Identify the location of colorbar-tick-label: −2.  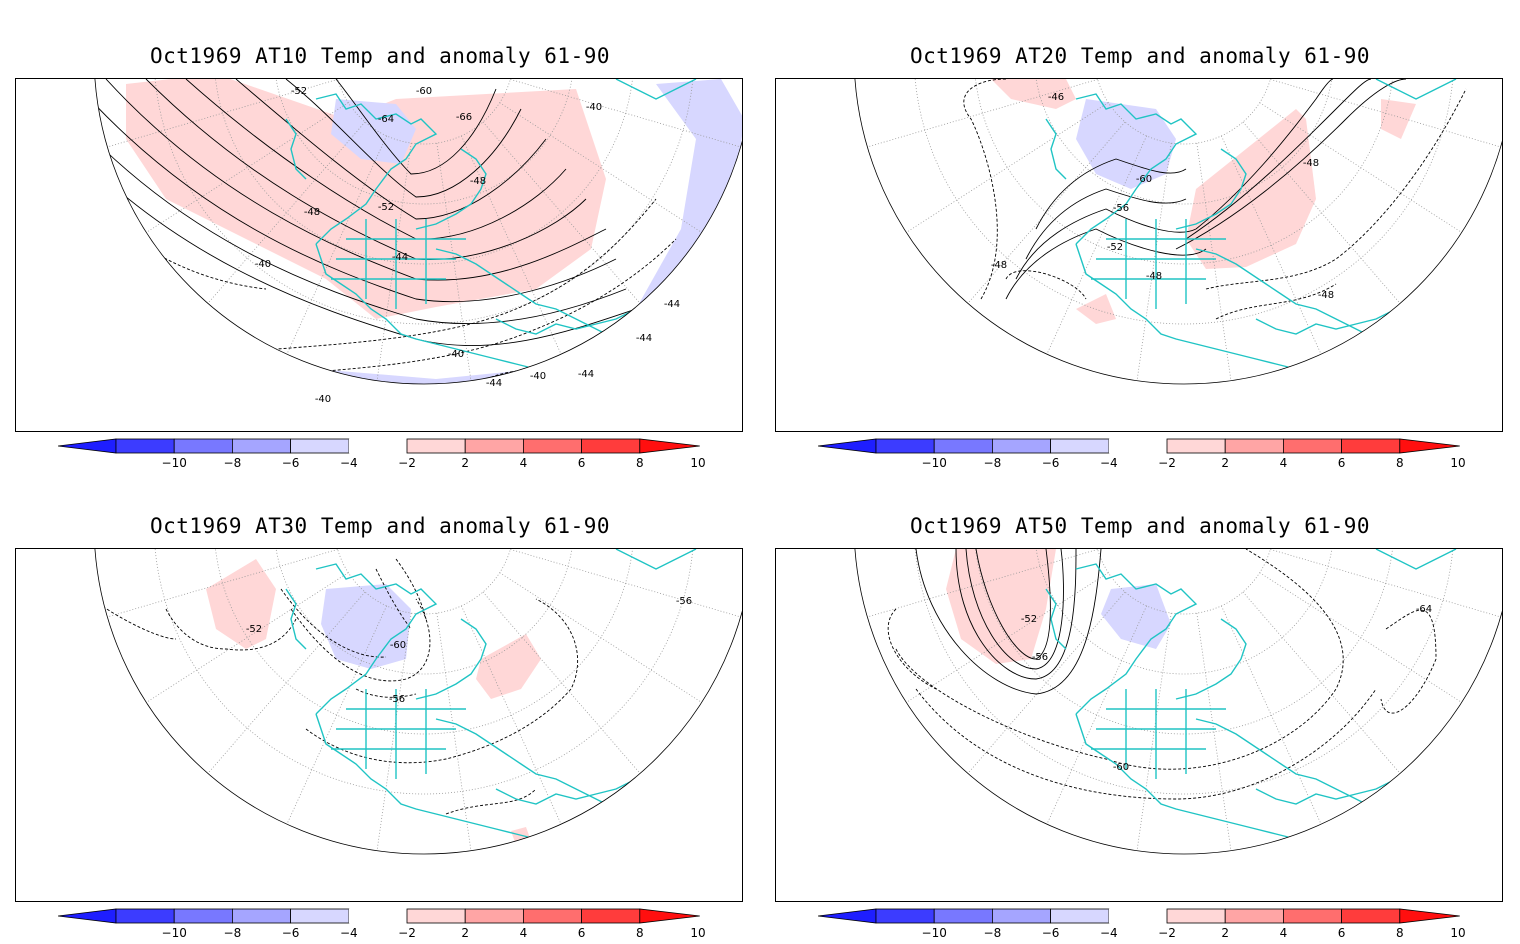
(407, 463).